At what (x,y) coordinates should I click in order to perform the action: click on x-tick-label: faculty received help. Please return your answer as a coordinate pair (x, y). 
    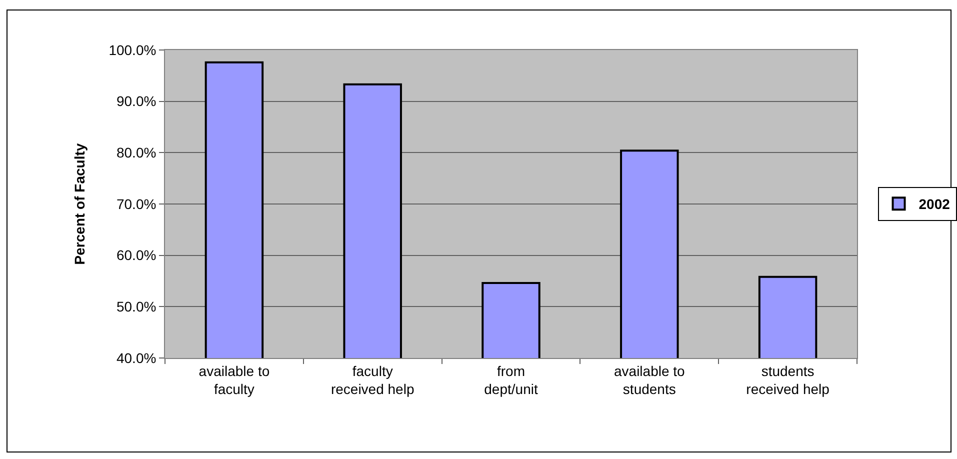
    Looking at the image, I should click on (372, 379).